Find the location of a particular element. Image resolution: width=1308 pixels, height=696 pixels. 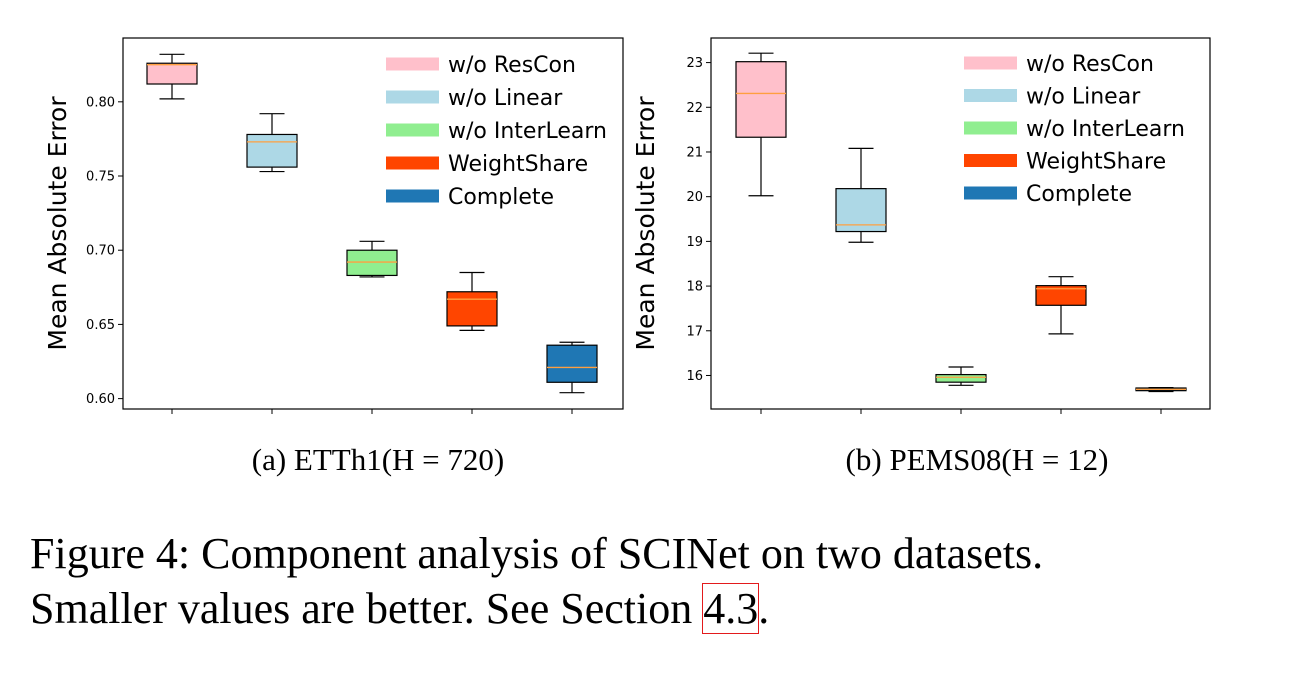

y-tick-label: 17 is located at coordinates (694, 331).